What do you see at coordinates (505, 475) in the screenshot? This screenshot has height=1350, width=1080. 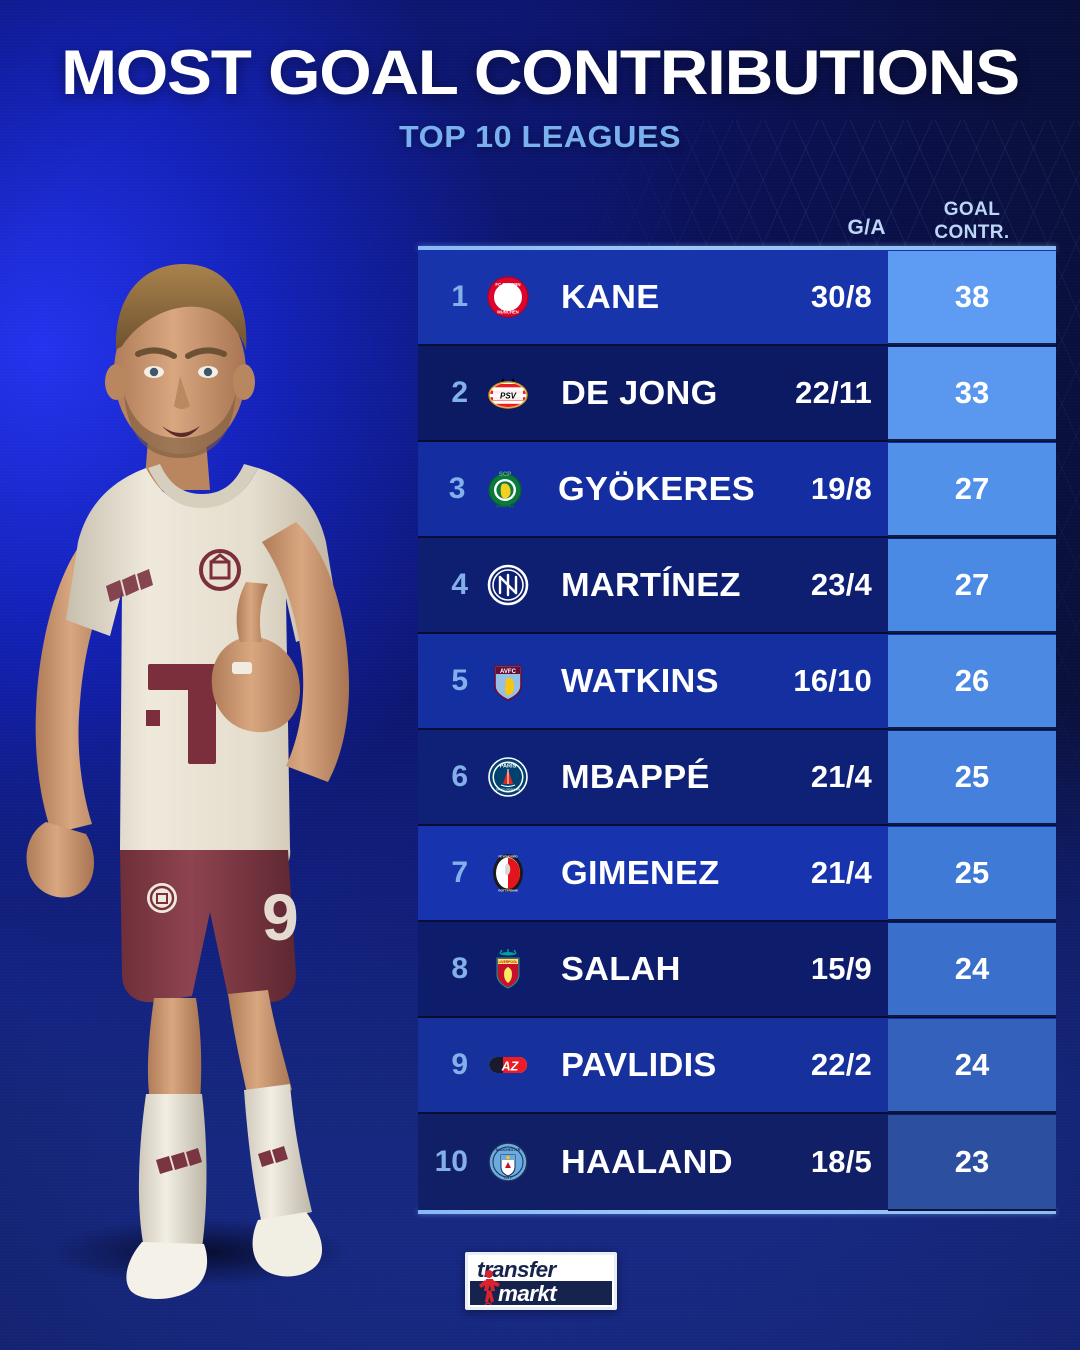 I see `svg-text: SCP` at bounding box center [505, 475].